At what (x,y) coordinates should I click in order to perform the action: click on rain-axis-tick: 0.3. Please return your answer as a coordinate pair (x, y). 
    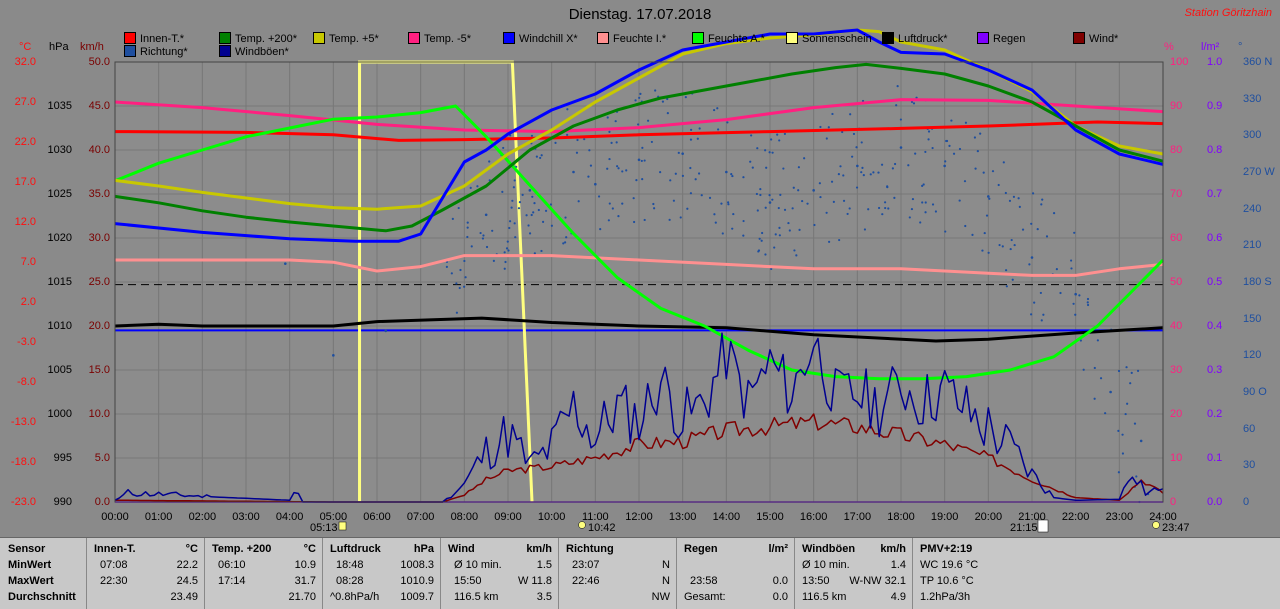
    Looking at the image, I should click on (1215, 370).